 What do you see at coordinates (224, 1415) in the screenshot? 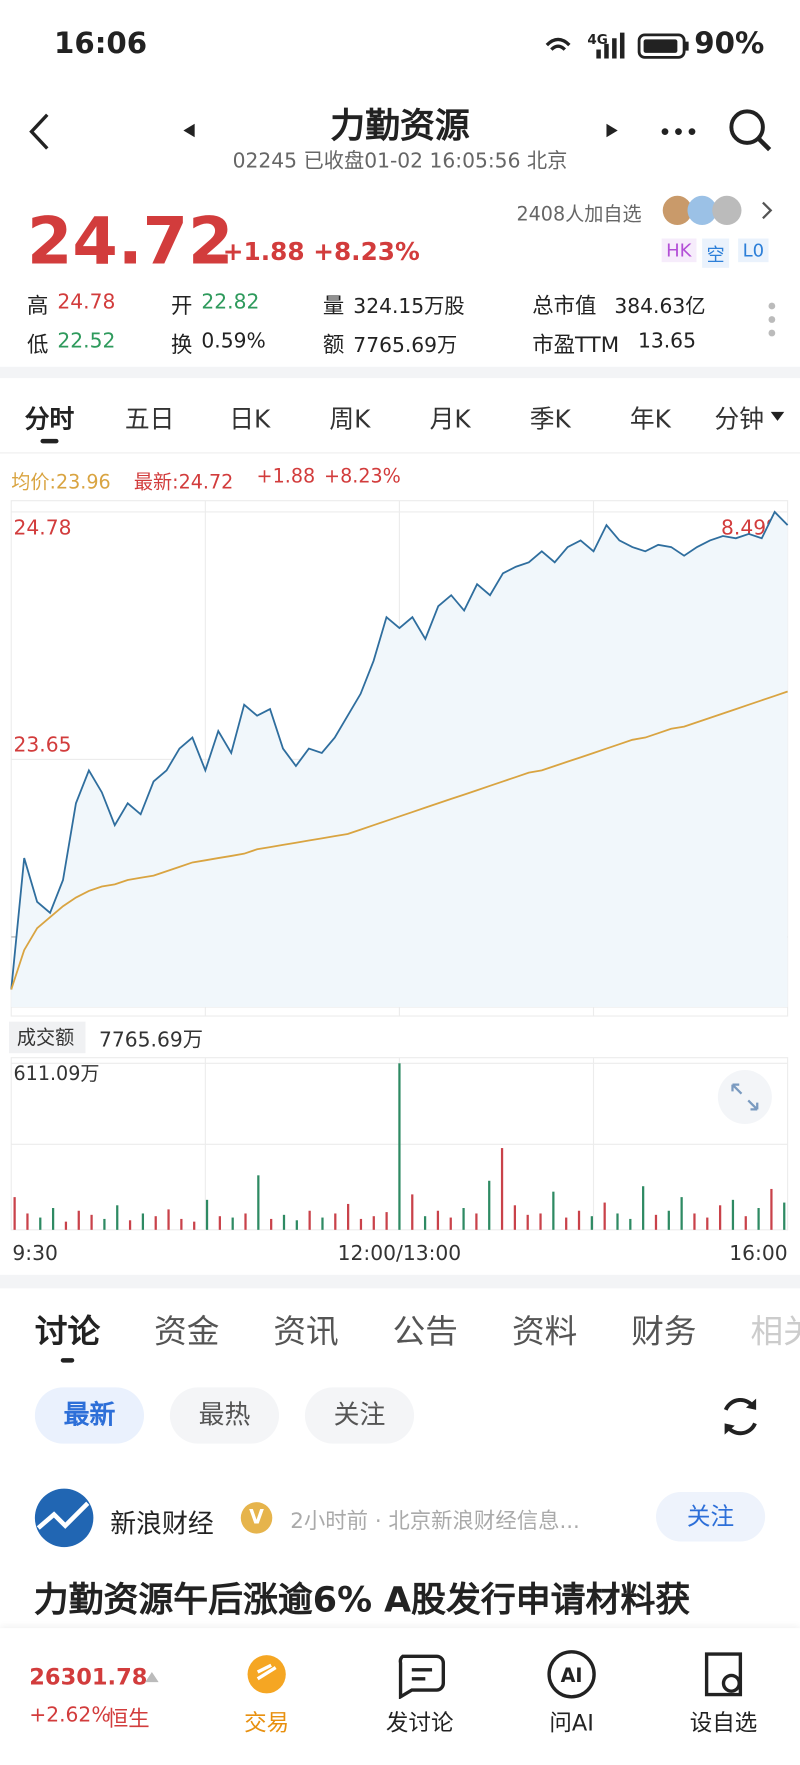
I see `filter-pill: 最热` at bounding box center [224, 1415].